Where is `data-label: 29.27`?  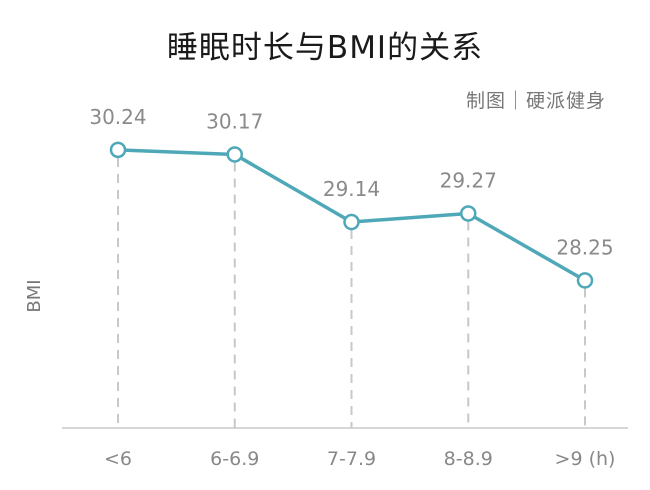 data-label: 29.27 is located at coordinates (468, 180).